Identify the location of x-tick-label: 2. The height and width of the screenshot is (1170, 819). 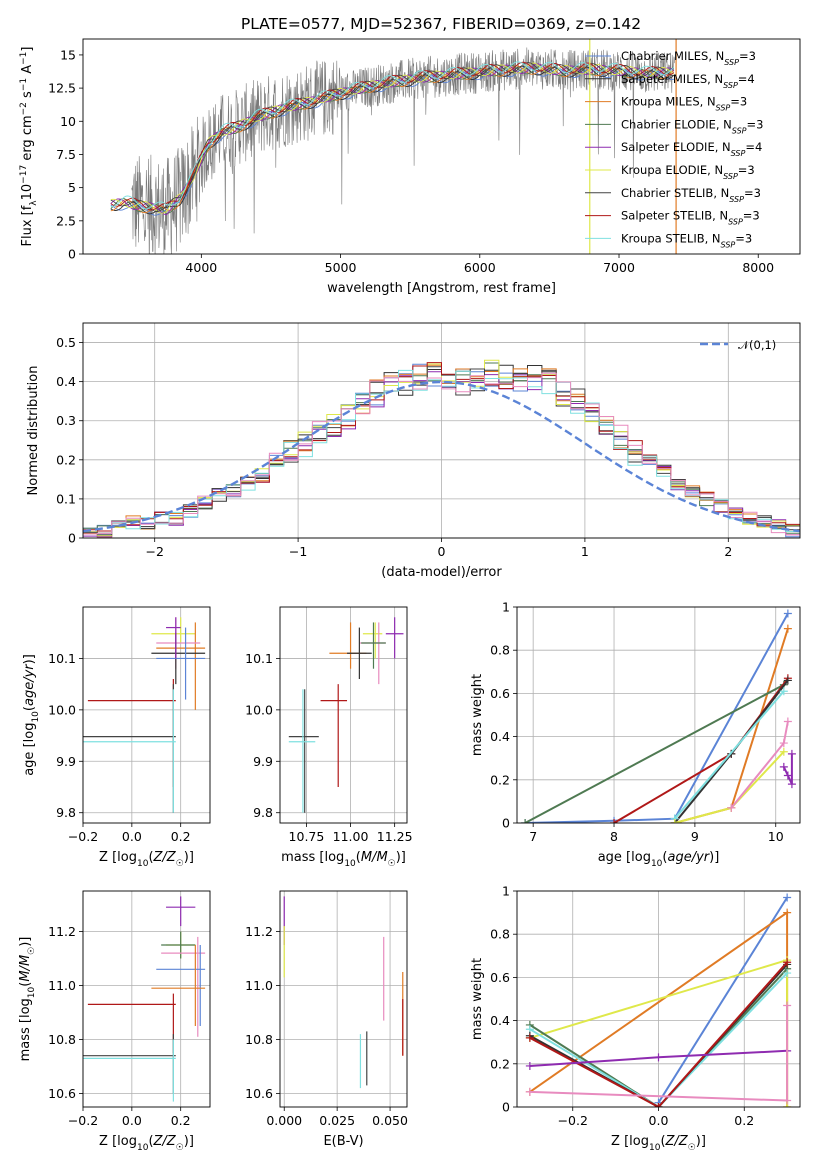
(728, 551).